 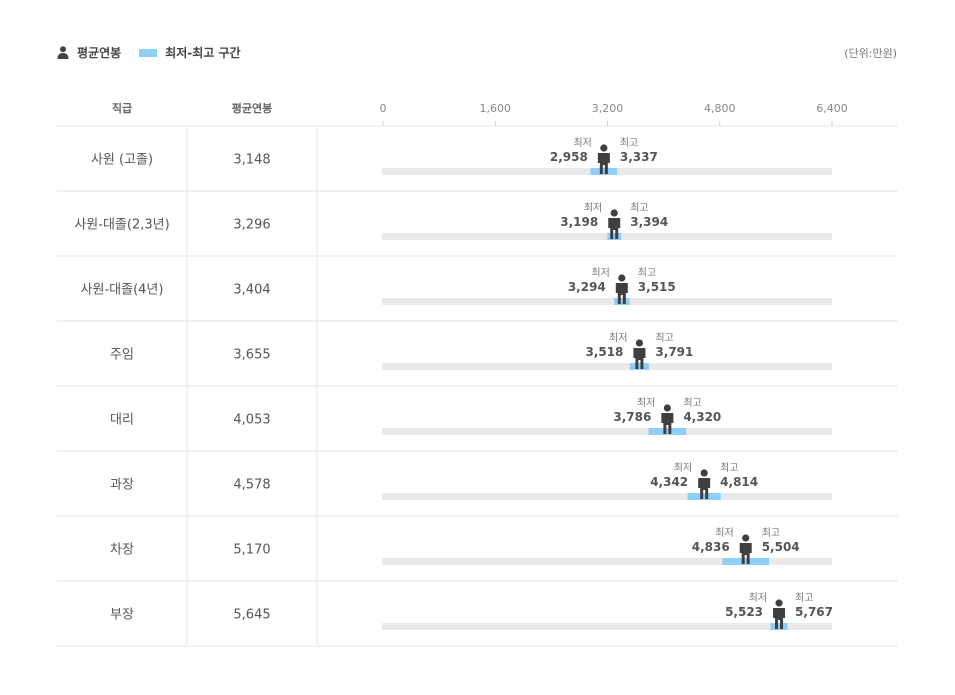 What do you see at coordinates (496, 108) in the screenshot?
I see `x-tick-label: 1,600` at bounding box center [496, 108].